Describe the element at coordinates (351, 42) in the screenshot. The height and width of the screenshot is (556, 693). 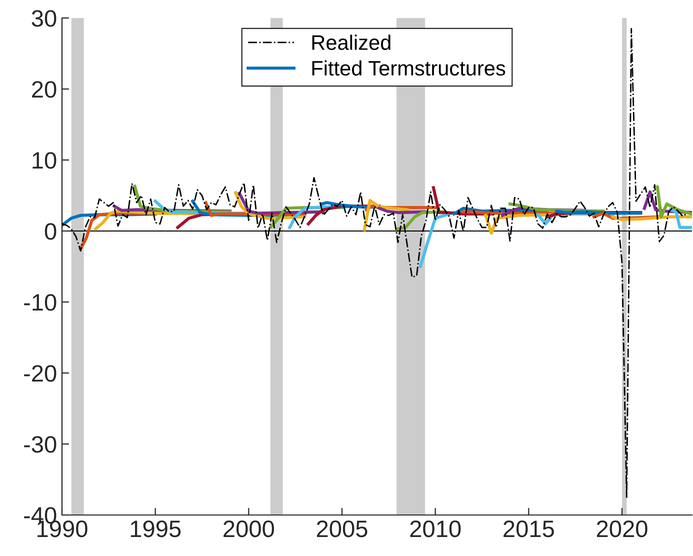
I see `legend-label: Realized` at that location.